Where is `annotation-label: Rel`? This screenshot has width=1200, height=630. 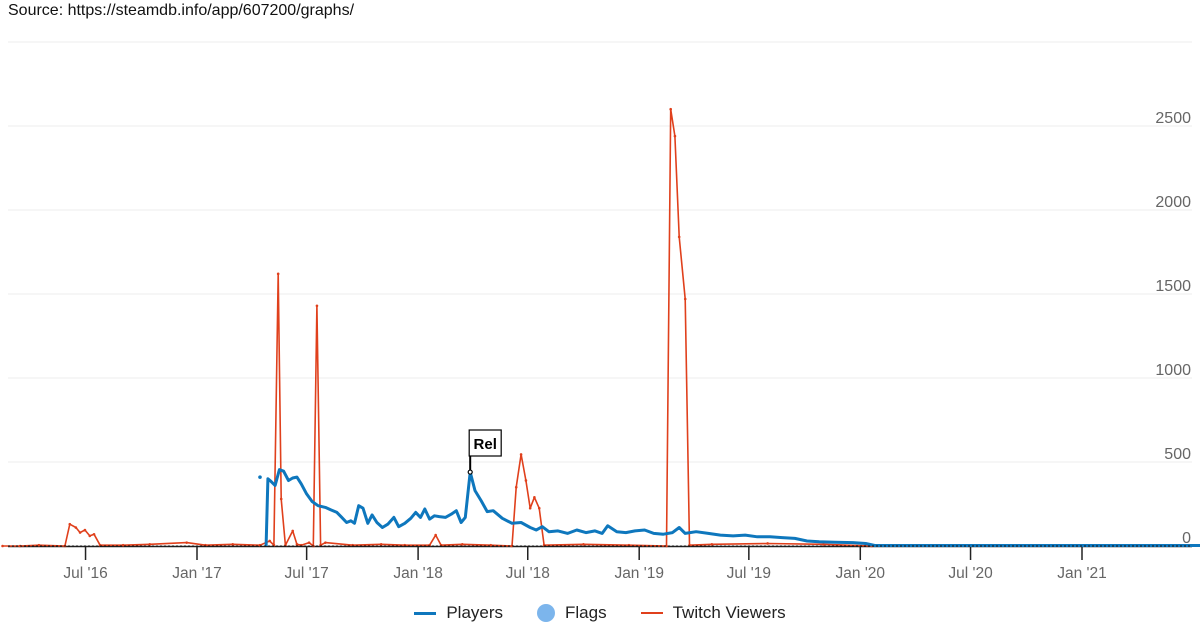
annotation-label: Rel is located at coordinates (485, 444).